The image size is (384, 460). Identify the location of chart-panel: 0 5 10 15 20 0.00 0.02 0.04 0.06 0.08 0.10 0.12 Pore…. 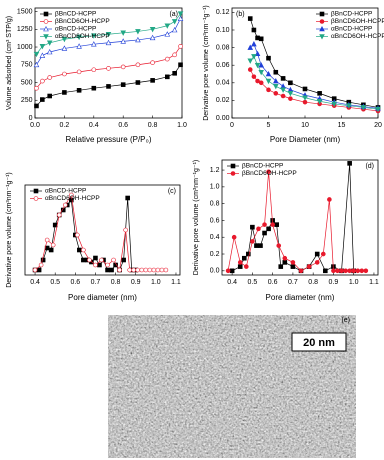
(293, 74).